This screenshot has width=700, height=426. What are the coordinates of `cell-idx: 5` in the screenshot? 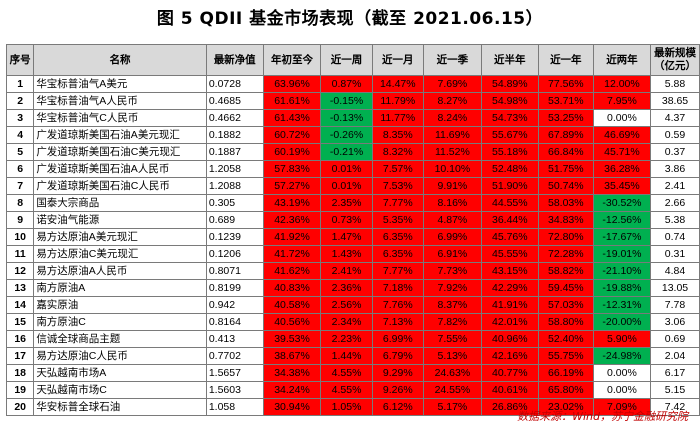 It's located at (20, 152).